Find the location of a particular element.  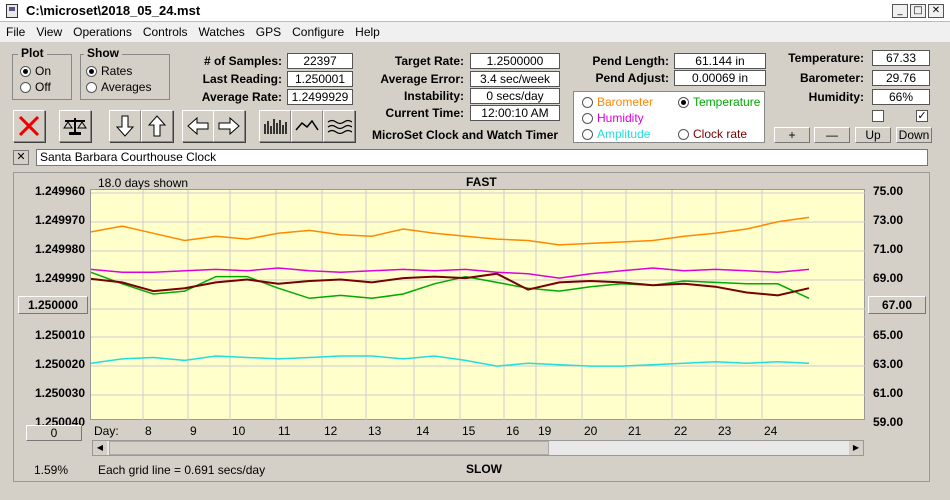

clock-name-field: Santa Barbara Courthouse Clock is located at coordinates (482, 157).